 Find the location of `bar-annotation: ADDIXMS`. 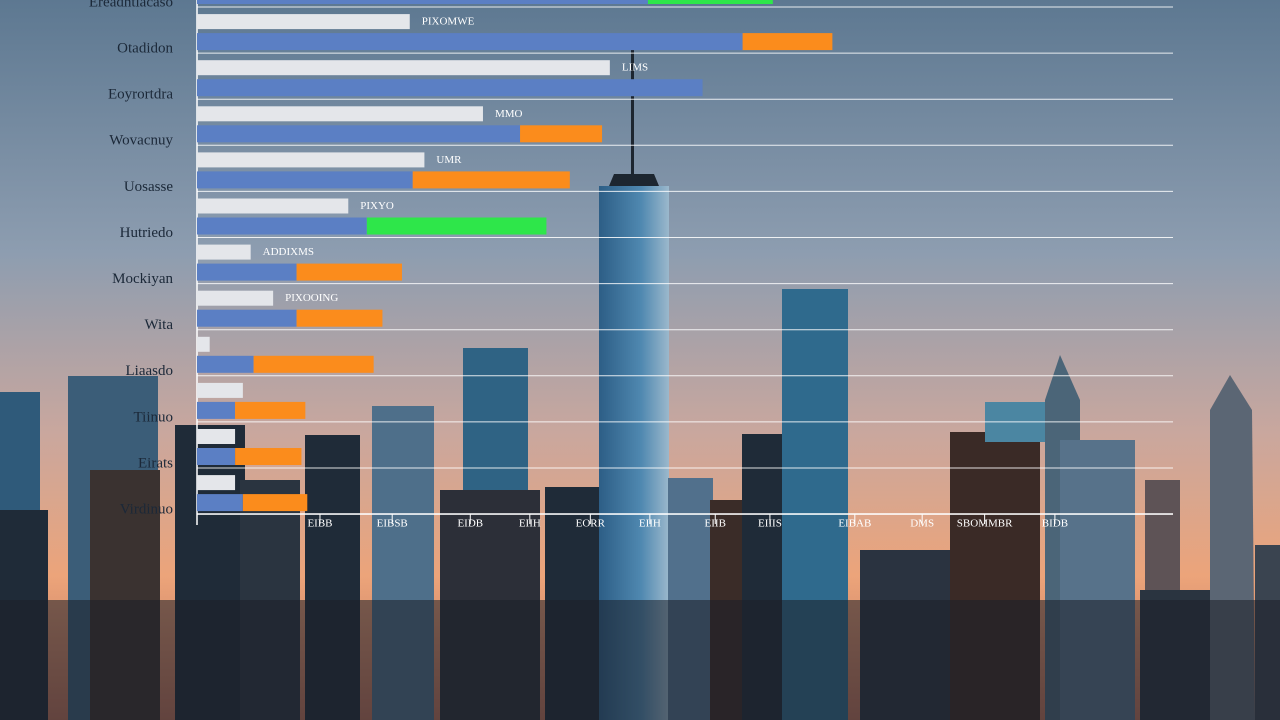

bar-annotation: ADDIXMS is located at coordinates (288, 252).